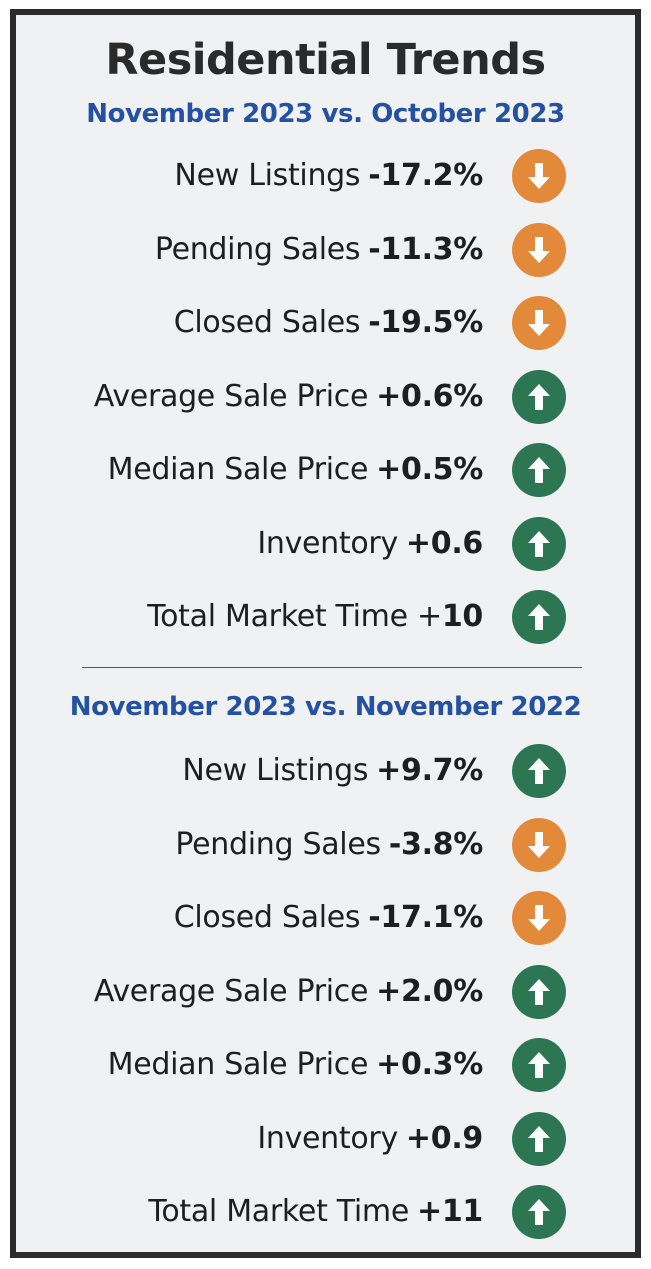 The width and height of the screenshot is (651, 1269). I want to click on metric-value: +11, so click(450, 1212).